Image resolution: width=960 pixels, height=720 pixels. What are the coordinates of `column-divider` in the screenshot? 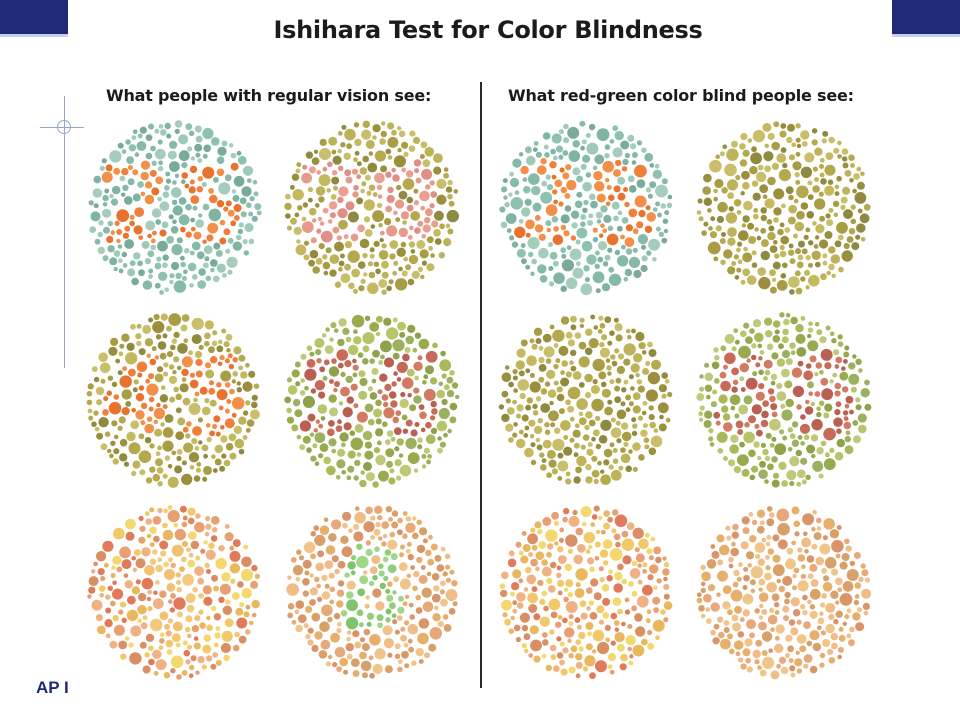 It's located at (481, 385).